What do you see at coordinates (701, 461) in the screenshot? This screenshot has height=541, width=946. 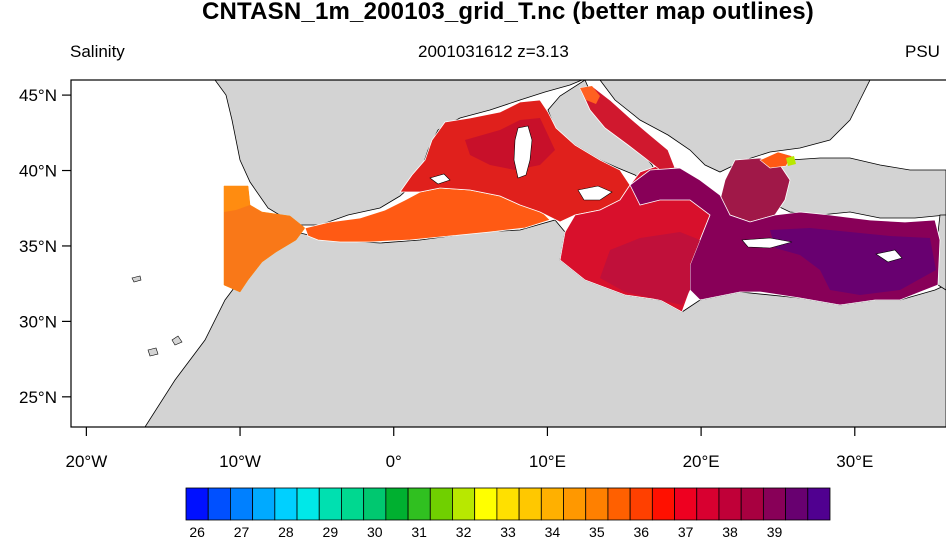 I see `lon-tick-label: 20°E` at bounding box center [701, 461].